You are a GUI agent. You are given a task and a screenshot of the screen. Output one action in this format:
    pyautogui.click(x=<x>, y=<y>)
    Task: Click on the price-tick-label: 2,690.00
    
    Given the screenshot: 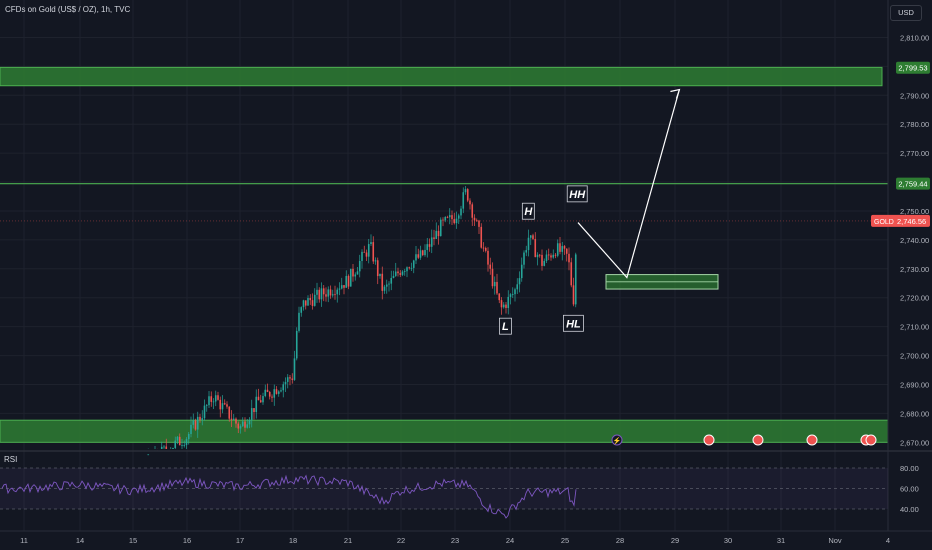 What is the action you would take?
    pyautogui.click(x=914, y=384)
    